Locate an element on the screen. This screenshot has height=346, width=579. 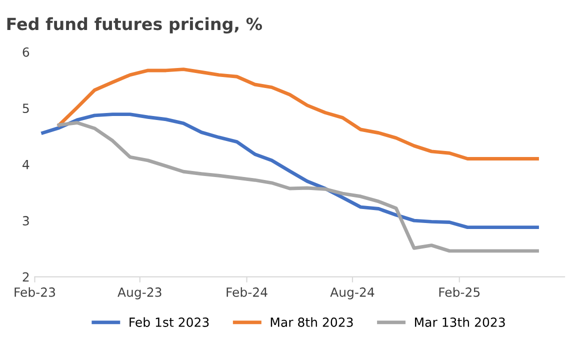
x-tick-label: Feb-25 is located at coordinates (459, 292).